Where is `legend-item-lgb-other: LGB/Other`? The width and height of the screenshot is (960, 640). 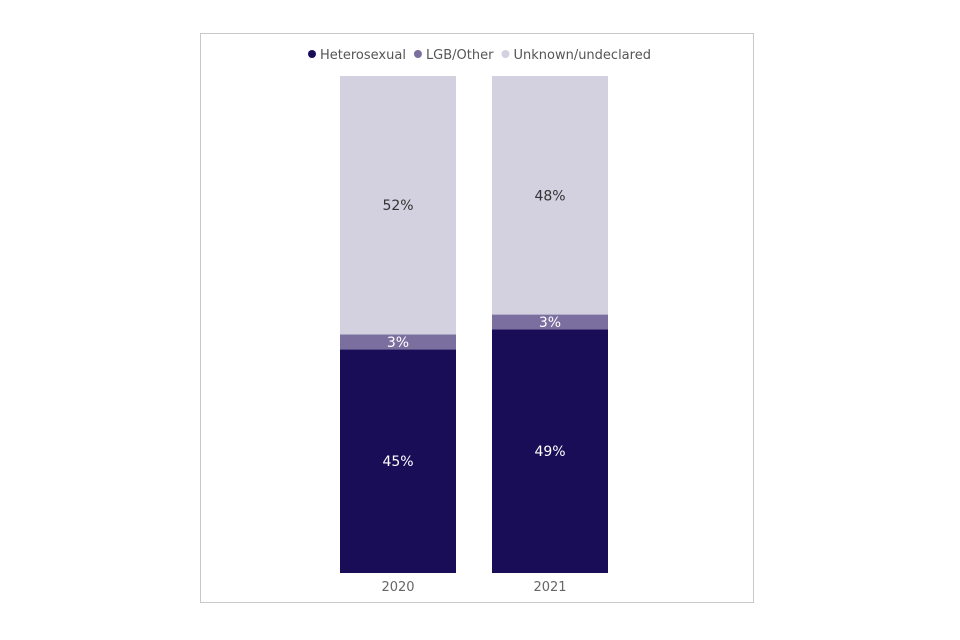 legend-item-lgb-other: LGB/Other is located at coordinates (453, 55).